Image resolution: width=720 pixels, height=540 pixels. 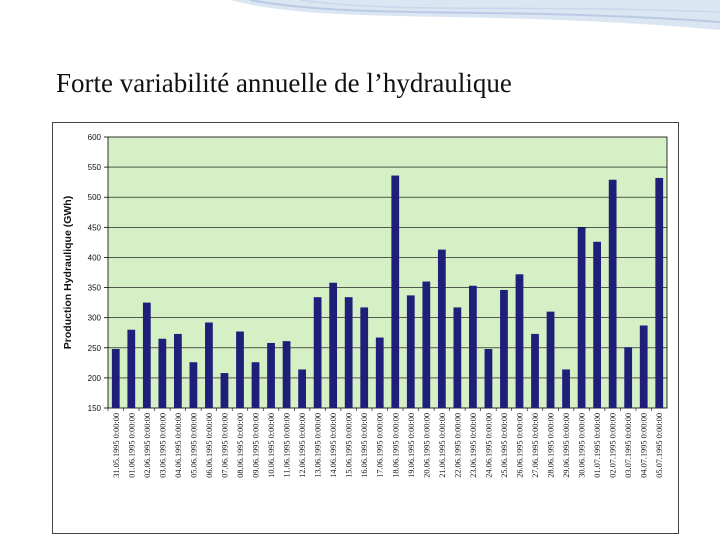 What do you see at coordinates (395, 445) in the screenshot?
I see `x-tick-label: 18.06.1995 0:00:00` at bounding box center [395, 445].